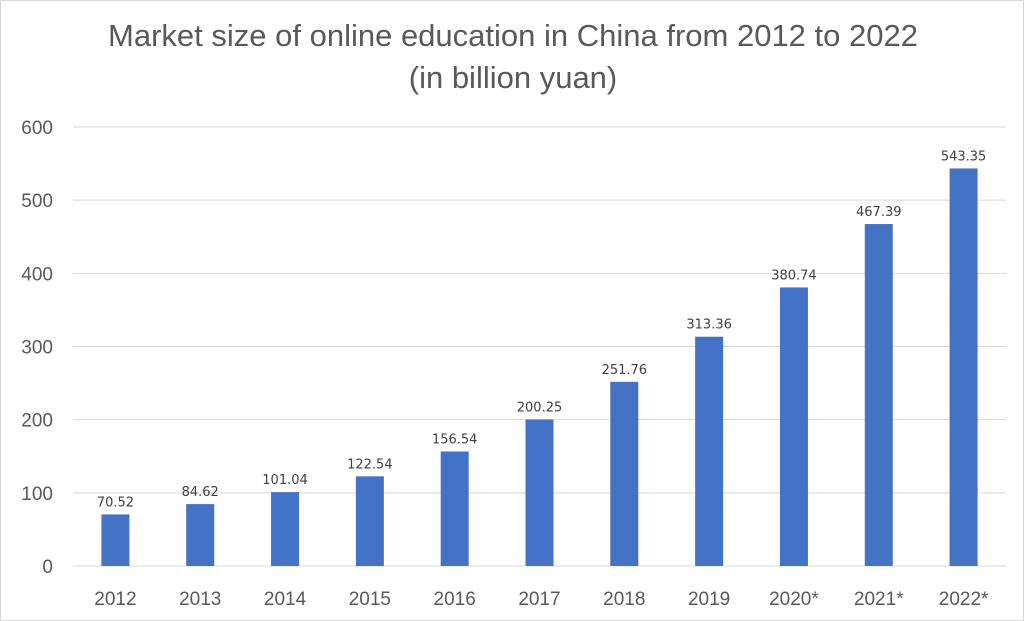 The image size is (1024, 621). Describe the element at coordinates (879, 212) in the screenshot. I see `data-label: 467.39` at that location.